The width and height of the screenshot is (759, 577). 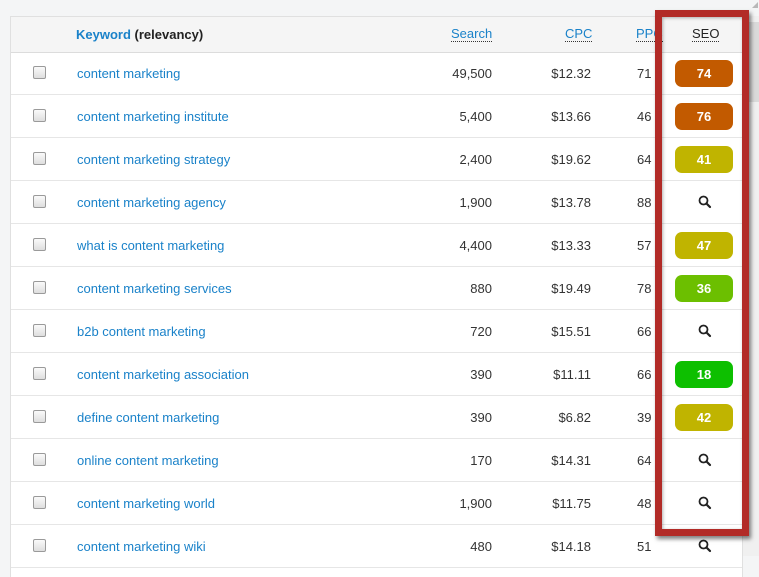 I want to click on ppc-value: 71, so click(x=644, y=73).